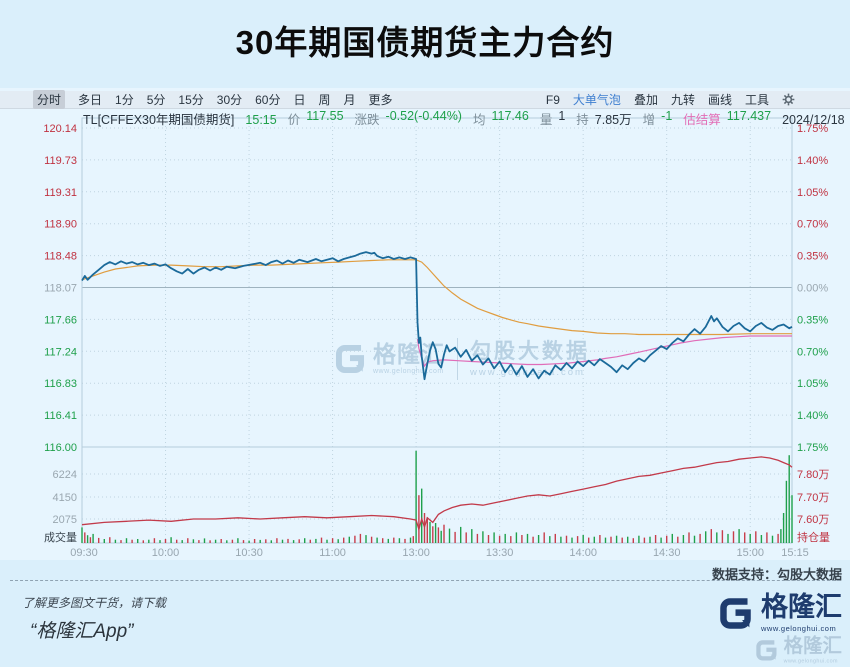 The height and width of the screenshot is (667, 850). What do you see at coordinates (749, 116) in the screenshot?
I see `est-settle-value: 117.437` at bounding box center [749, 116].